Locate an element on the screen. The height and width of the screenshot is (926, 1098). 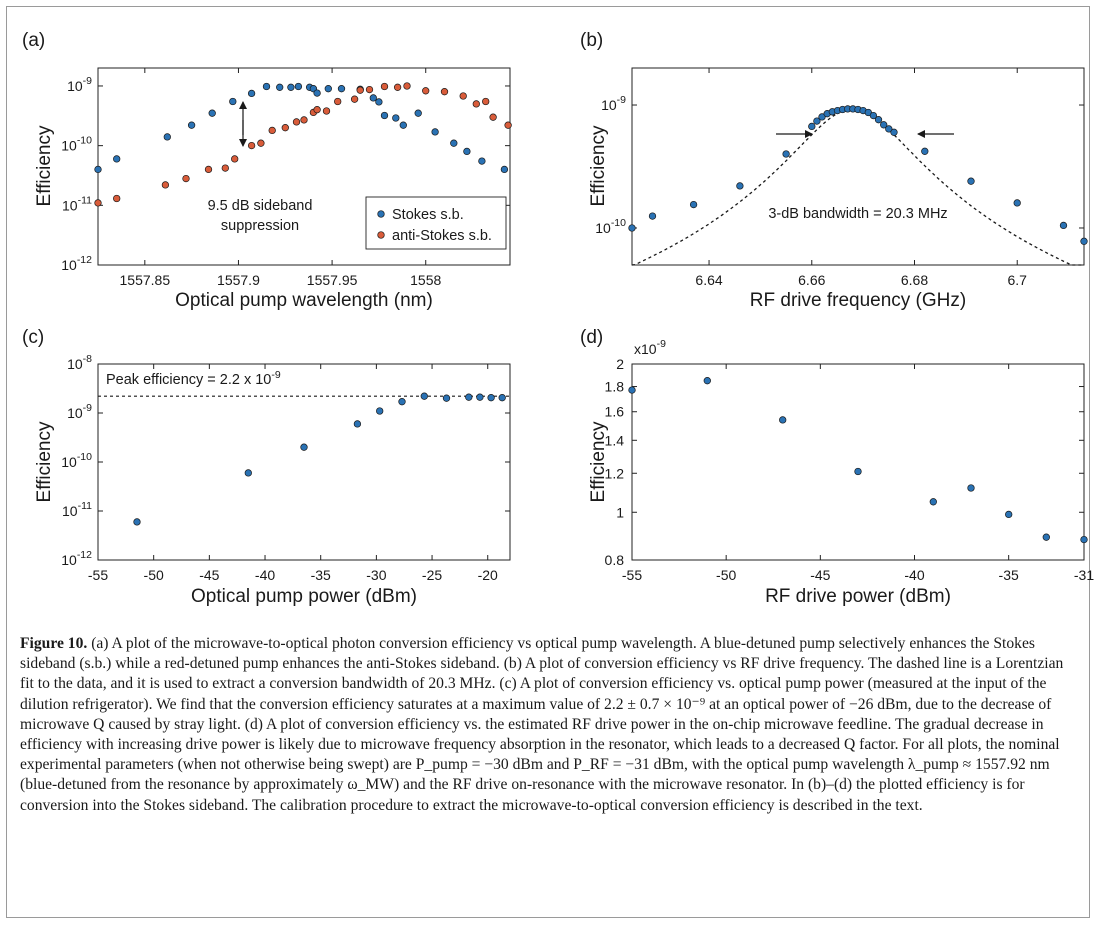
y-tick-label: 10⁻¹⁰ is located at coordinates (76, 144).